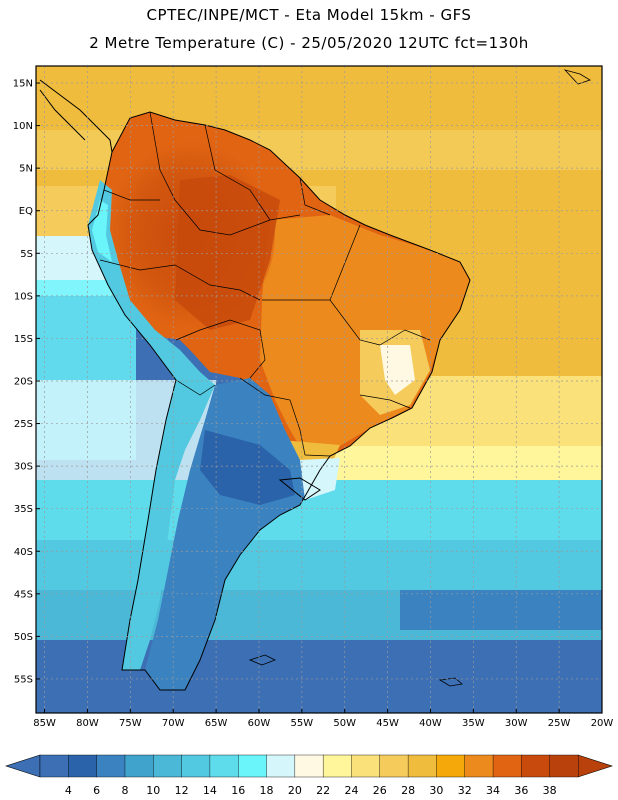 The image size is (618, 800). I want to click on land-southern-cone, so click(232, 534).